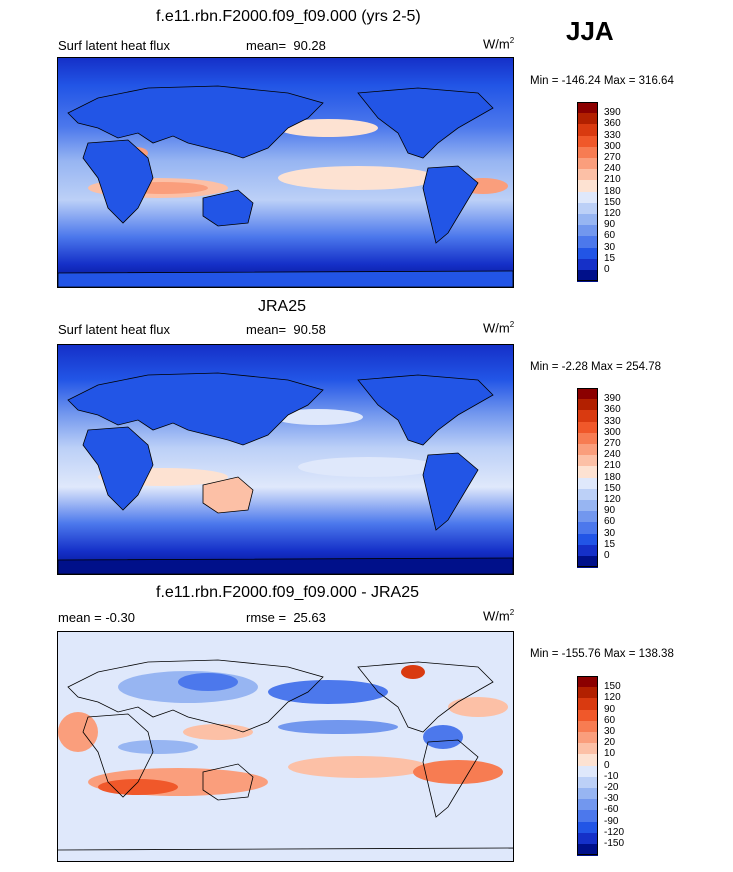 This screenshot has width=733, height=872. I want to click on panel1-band-south-pacific, so click(358, 178).